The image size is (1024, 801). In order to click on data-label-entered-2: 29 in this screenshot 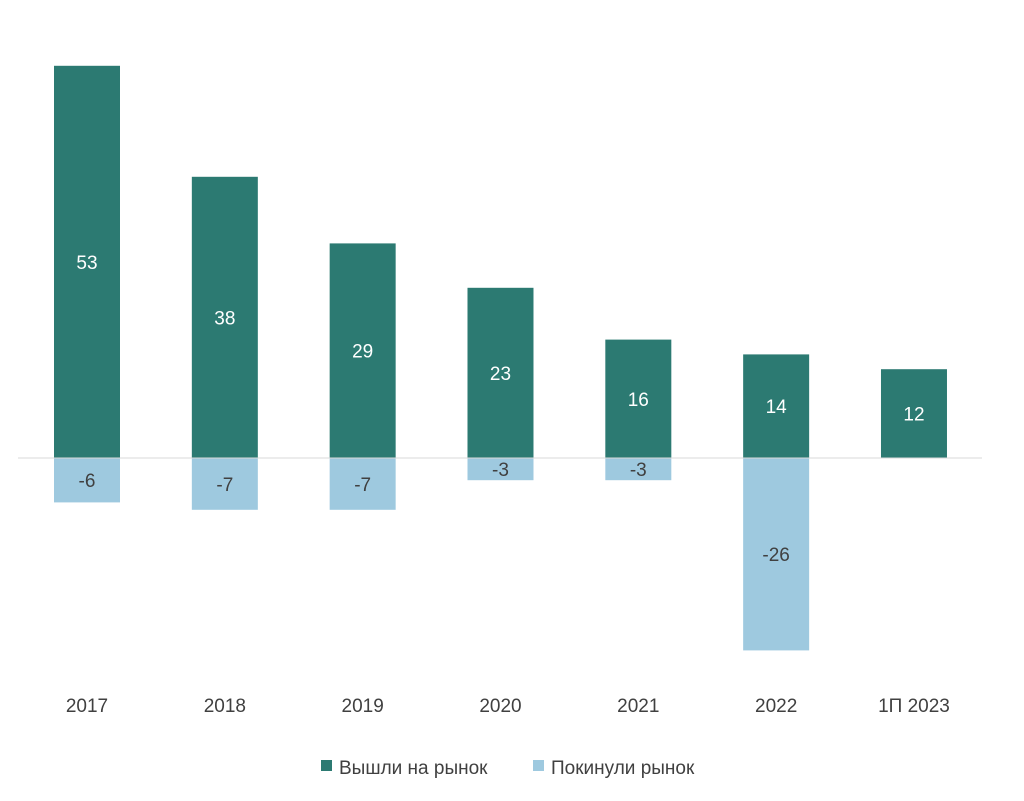, I will do `click(362, 352)`.